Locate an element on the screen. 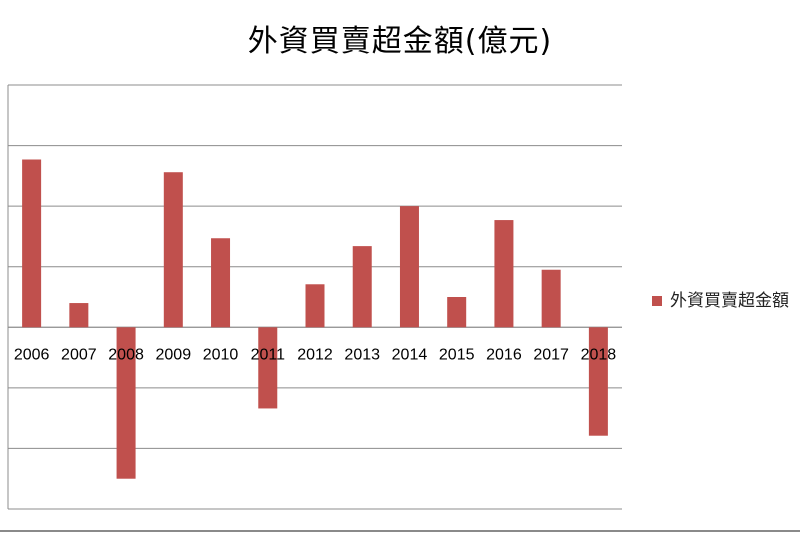 The height and width of the screenshot is (533, 800). x-tick-label: 2010 is located at coordinates (221, 354).